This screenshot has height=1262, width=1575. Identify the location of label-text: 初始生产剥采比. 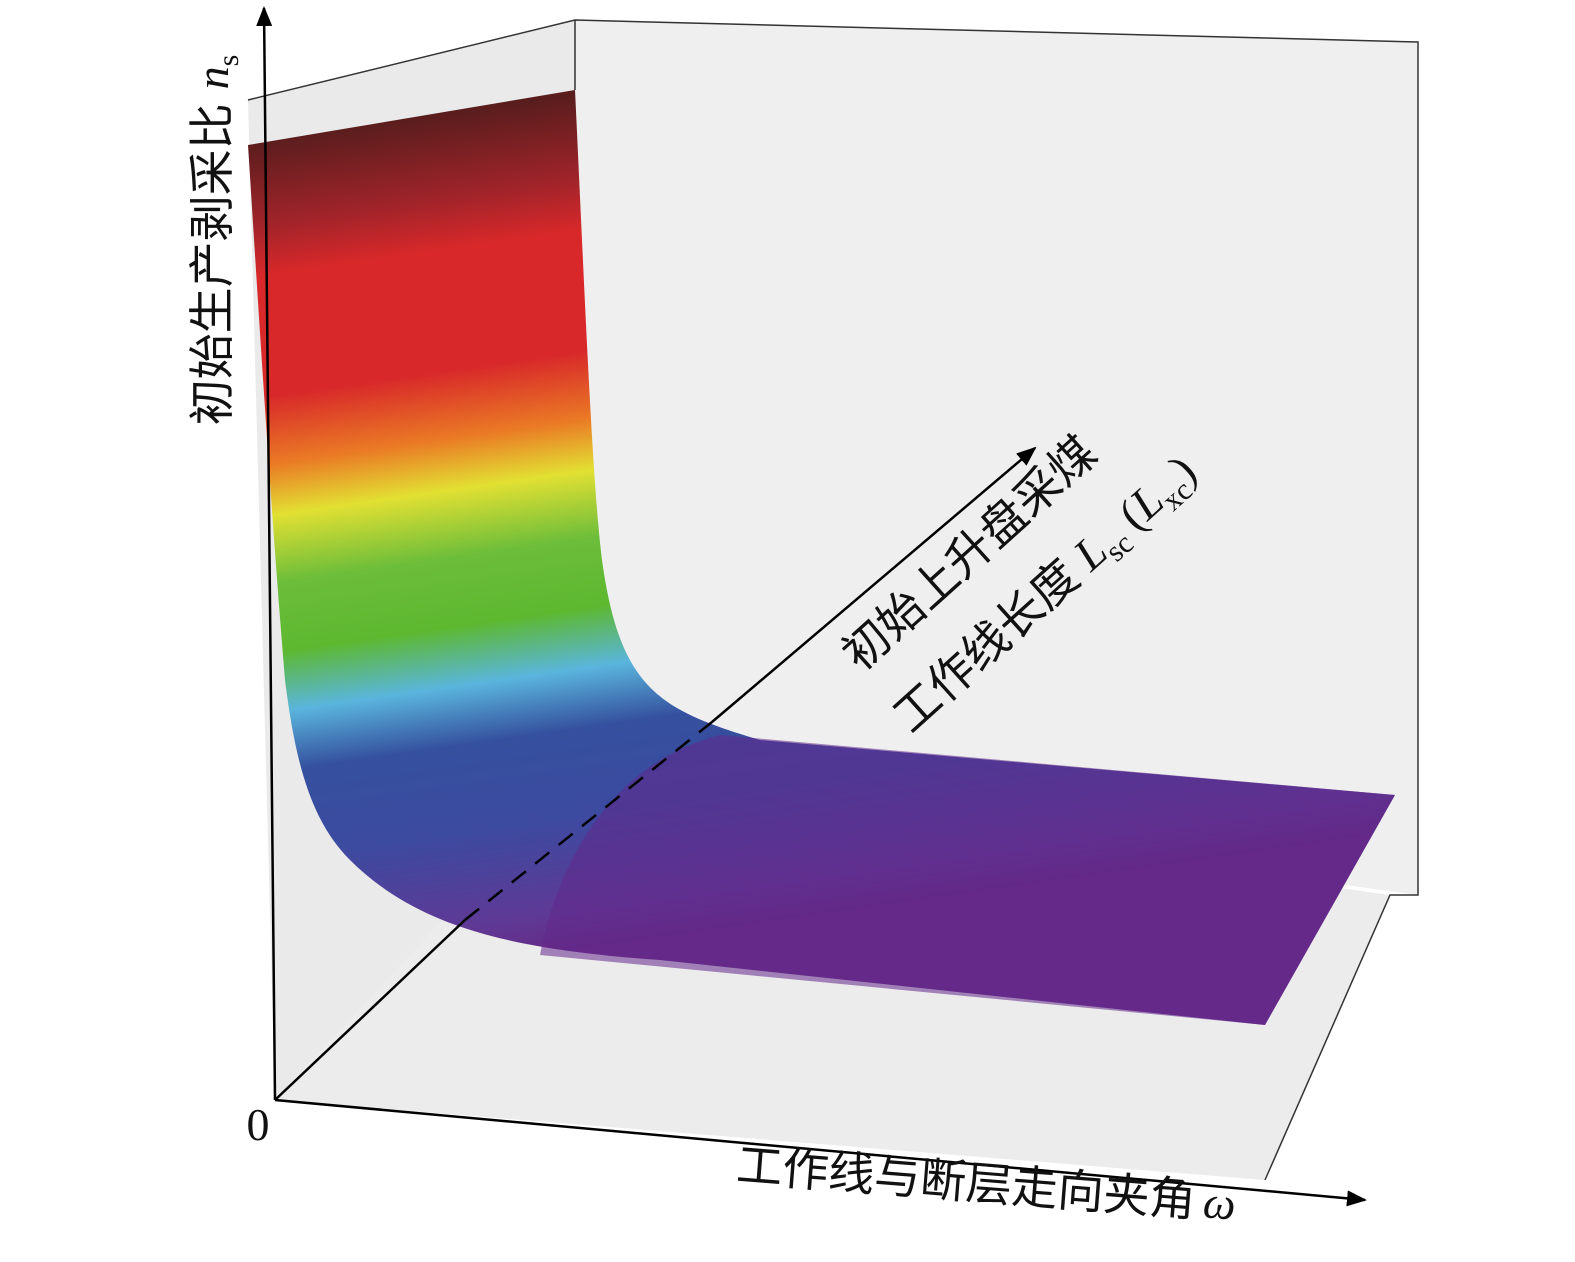
(212, 264).